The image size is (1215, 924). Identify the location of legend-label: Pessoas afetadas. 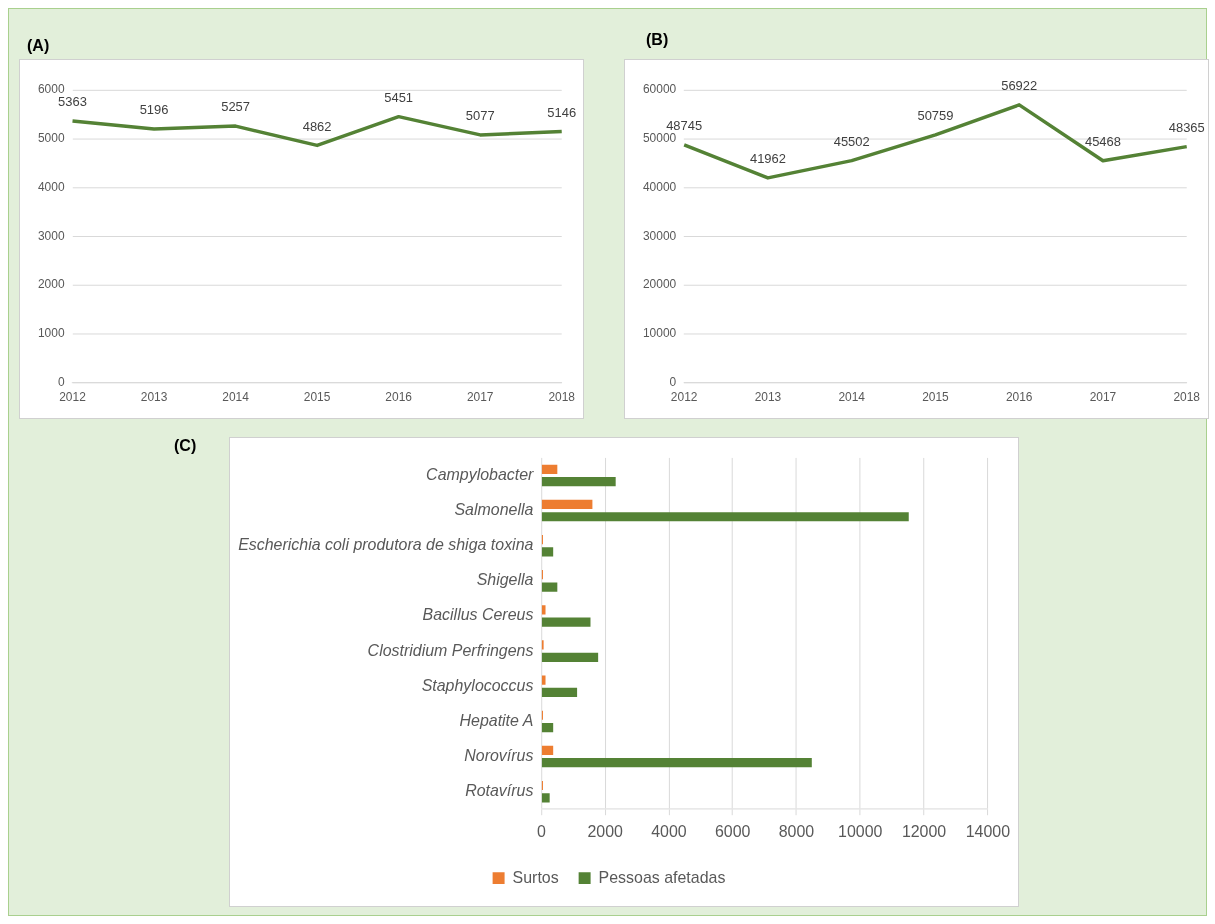
(662, 877).